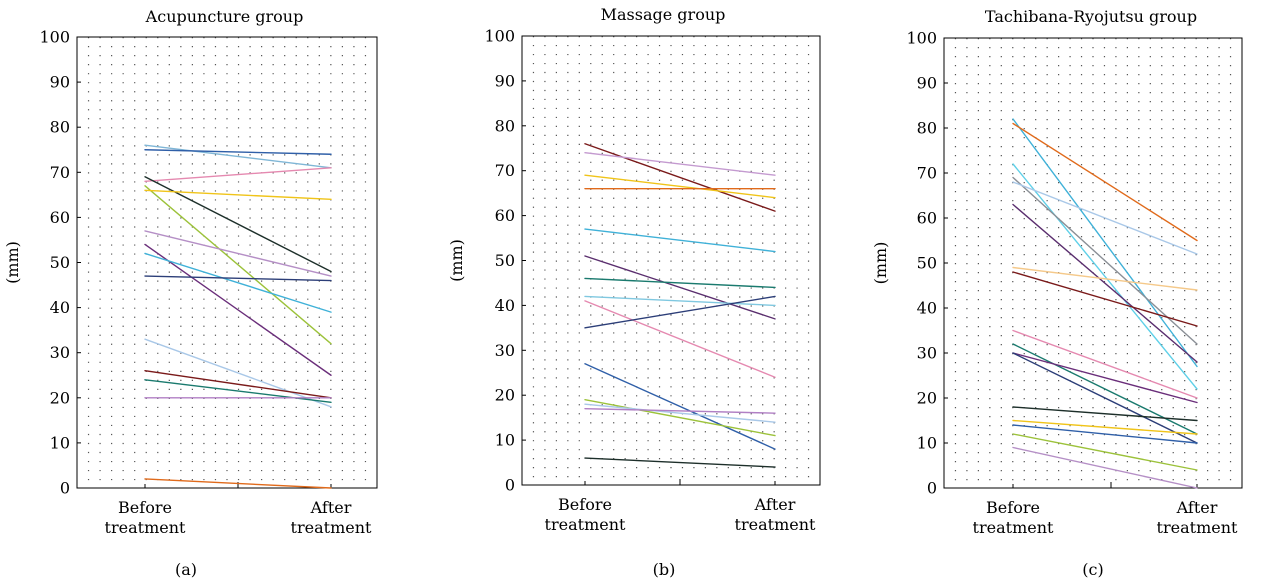  What do you see at coordinates (664, 569) in the screenshot?
I see `panel-label: (b)` at bounding box center [664, 569].